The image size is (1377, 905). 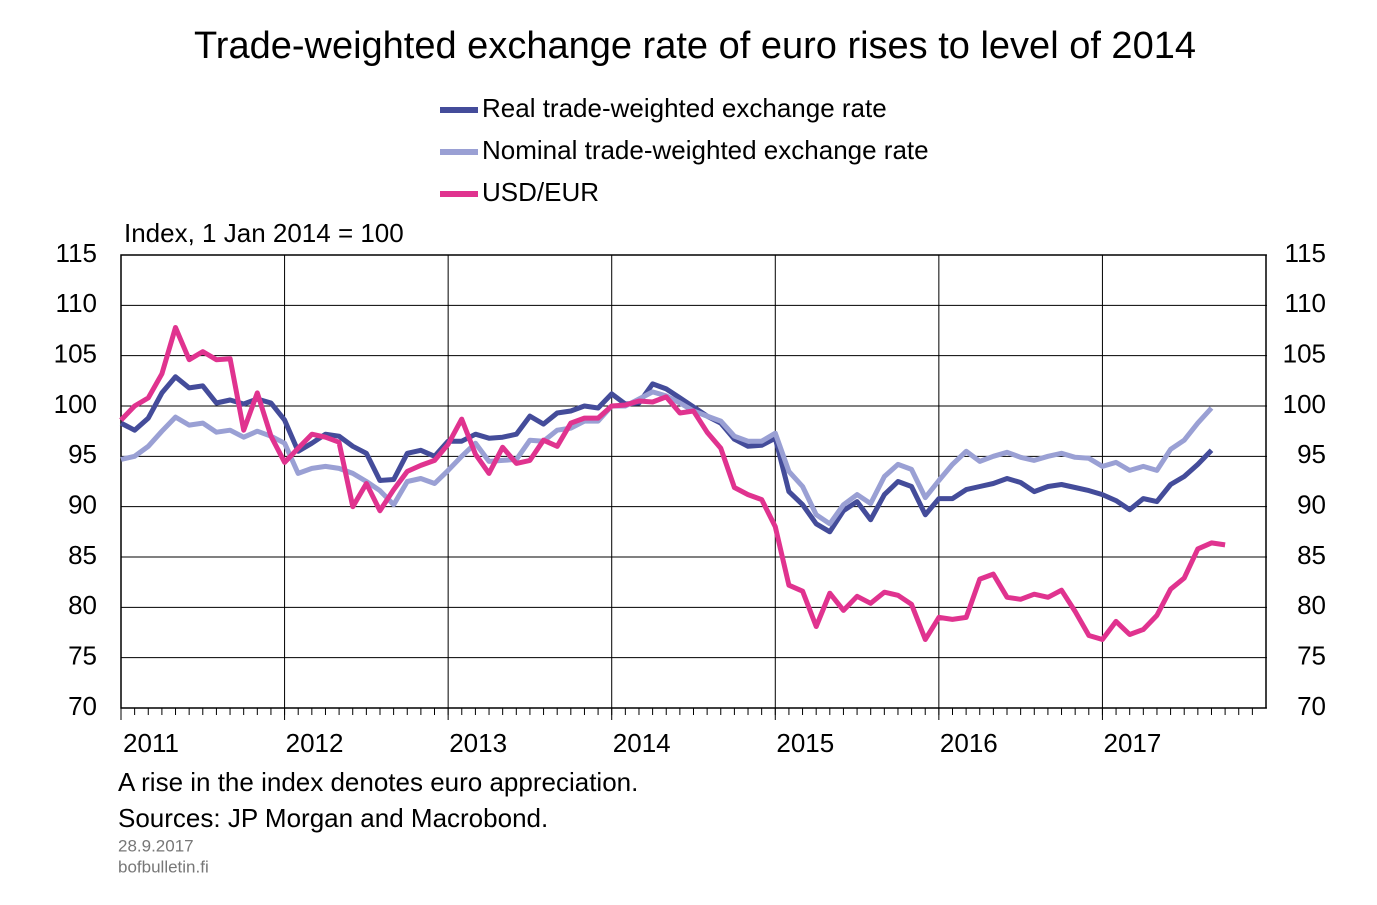 I want to click on y2-tick-label: 100, so click(x=1304, y=404).